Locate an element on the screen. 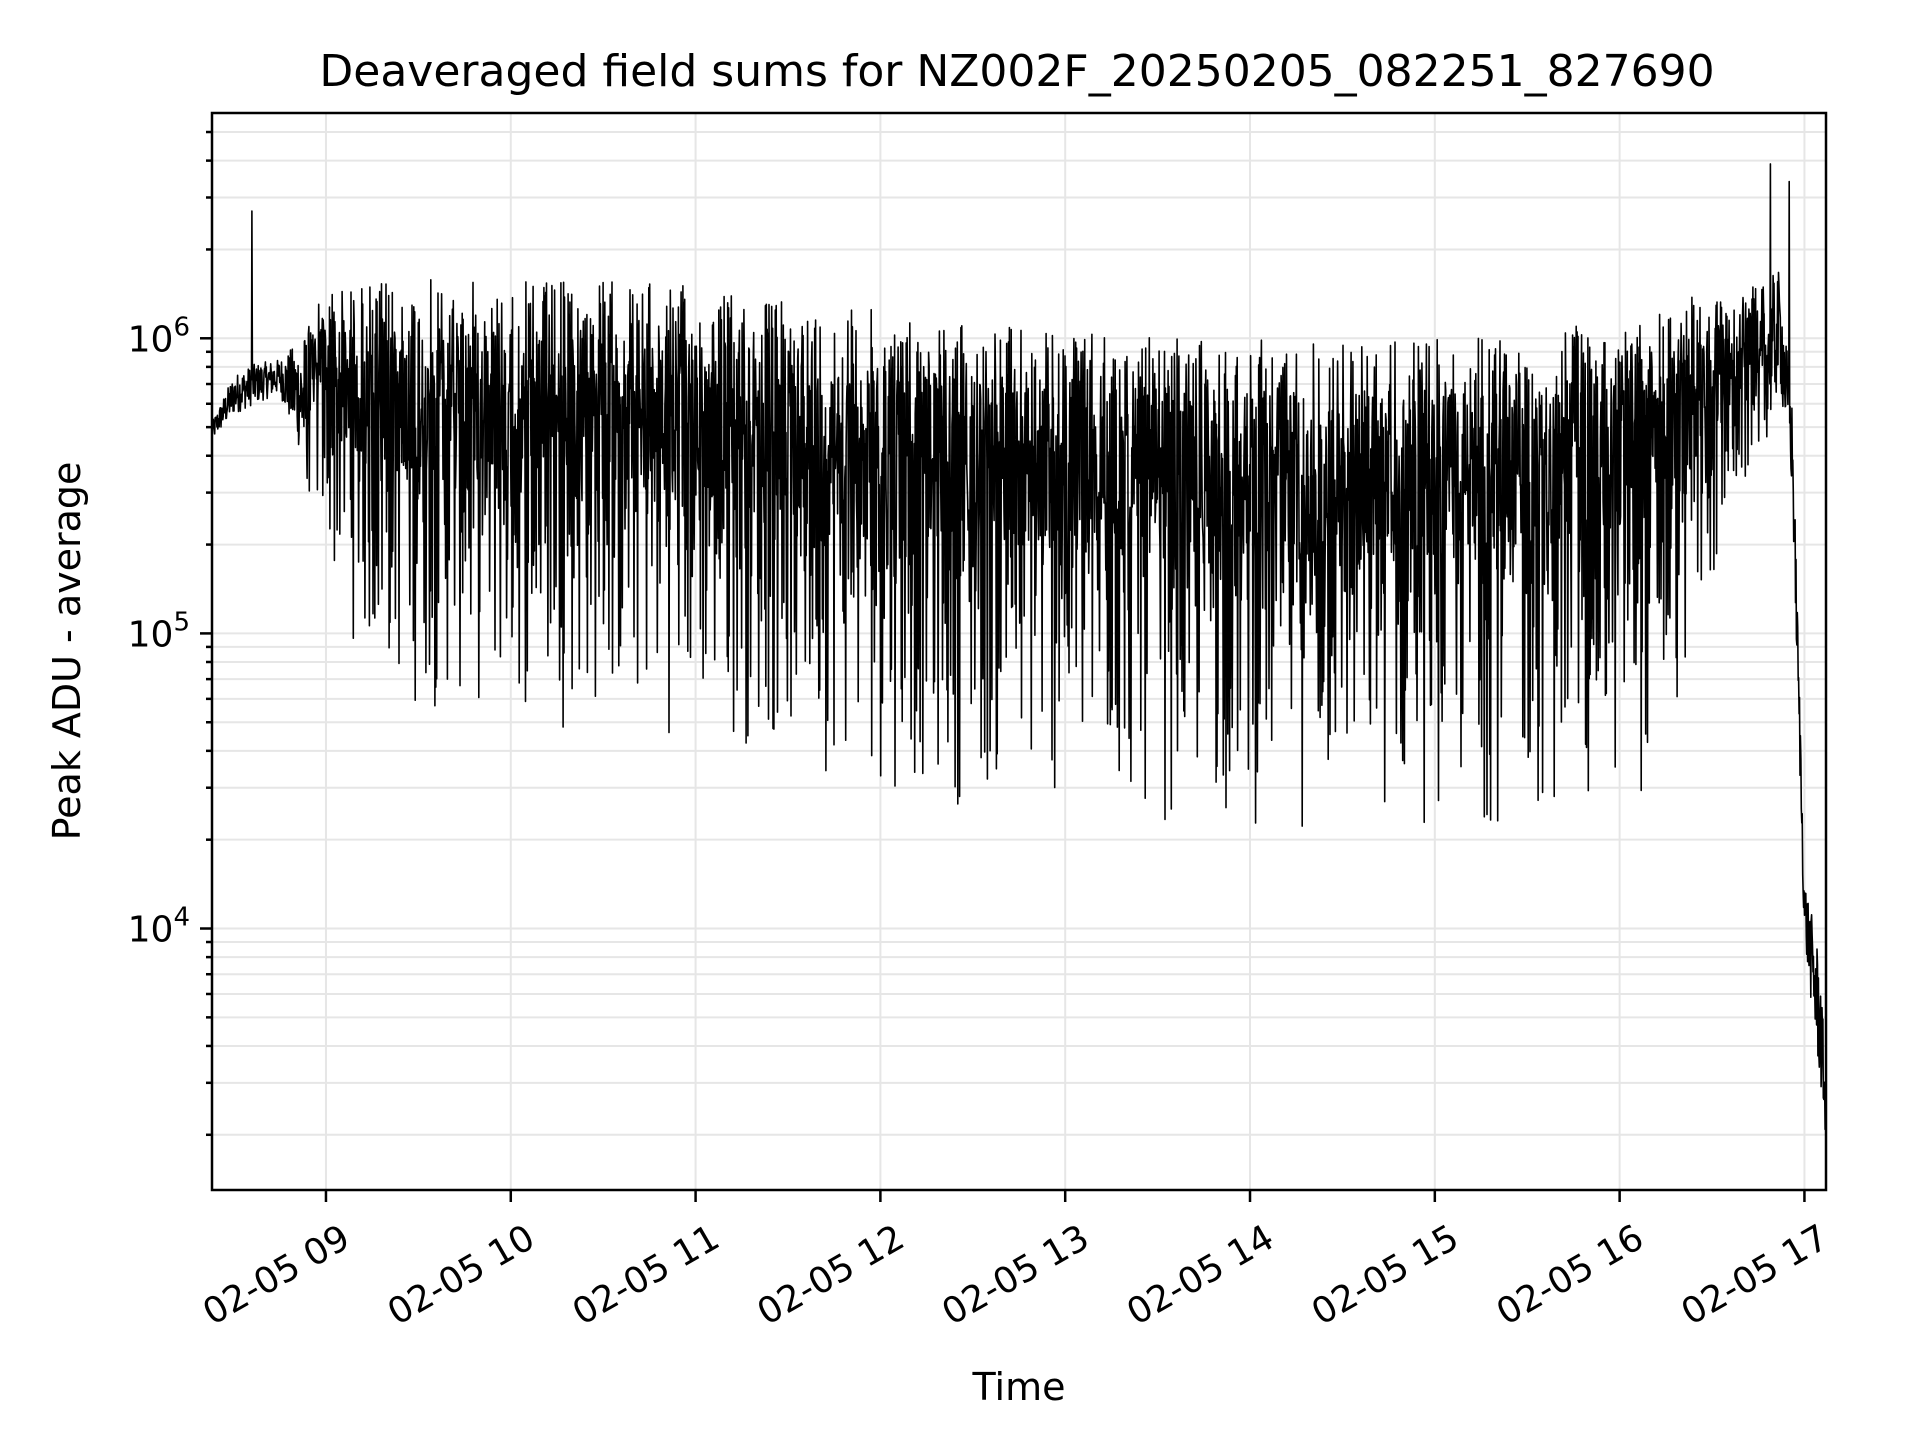  y-tick-label: 10⁶ is located at coordinates (159, 336).